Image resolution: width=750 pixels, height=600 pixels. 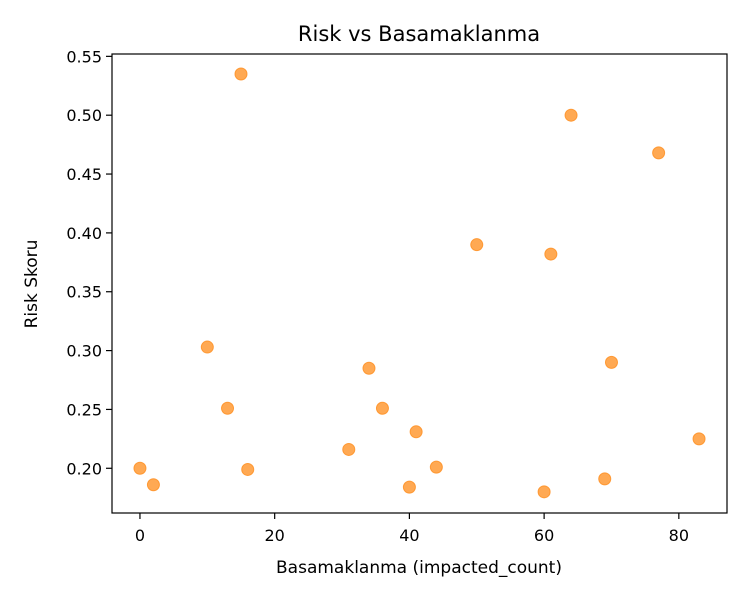 I want to click on y-tick-label-0.55: 0.55, so click(x=84, y=56).